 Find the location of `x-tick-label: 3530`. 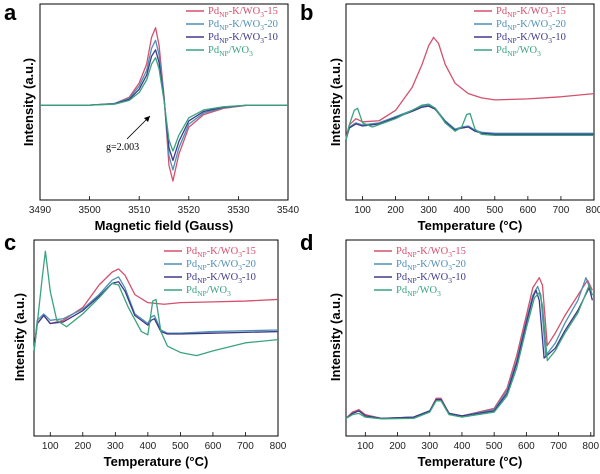

x-tick-label: 3530 is located at coordinates (238, 210).